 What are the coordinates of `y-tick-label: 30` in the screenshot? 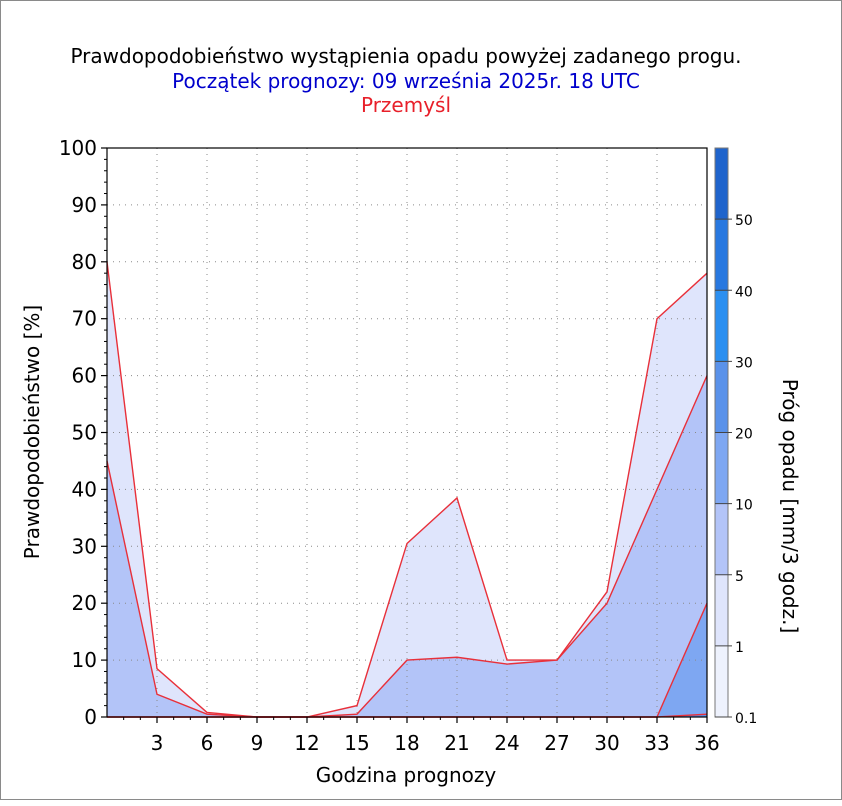 It's located at (84, 546).